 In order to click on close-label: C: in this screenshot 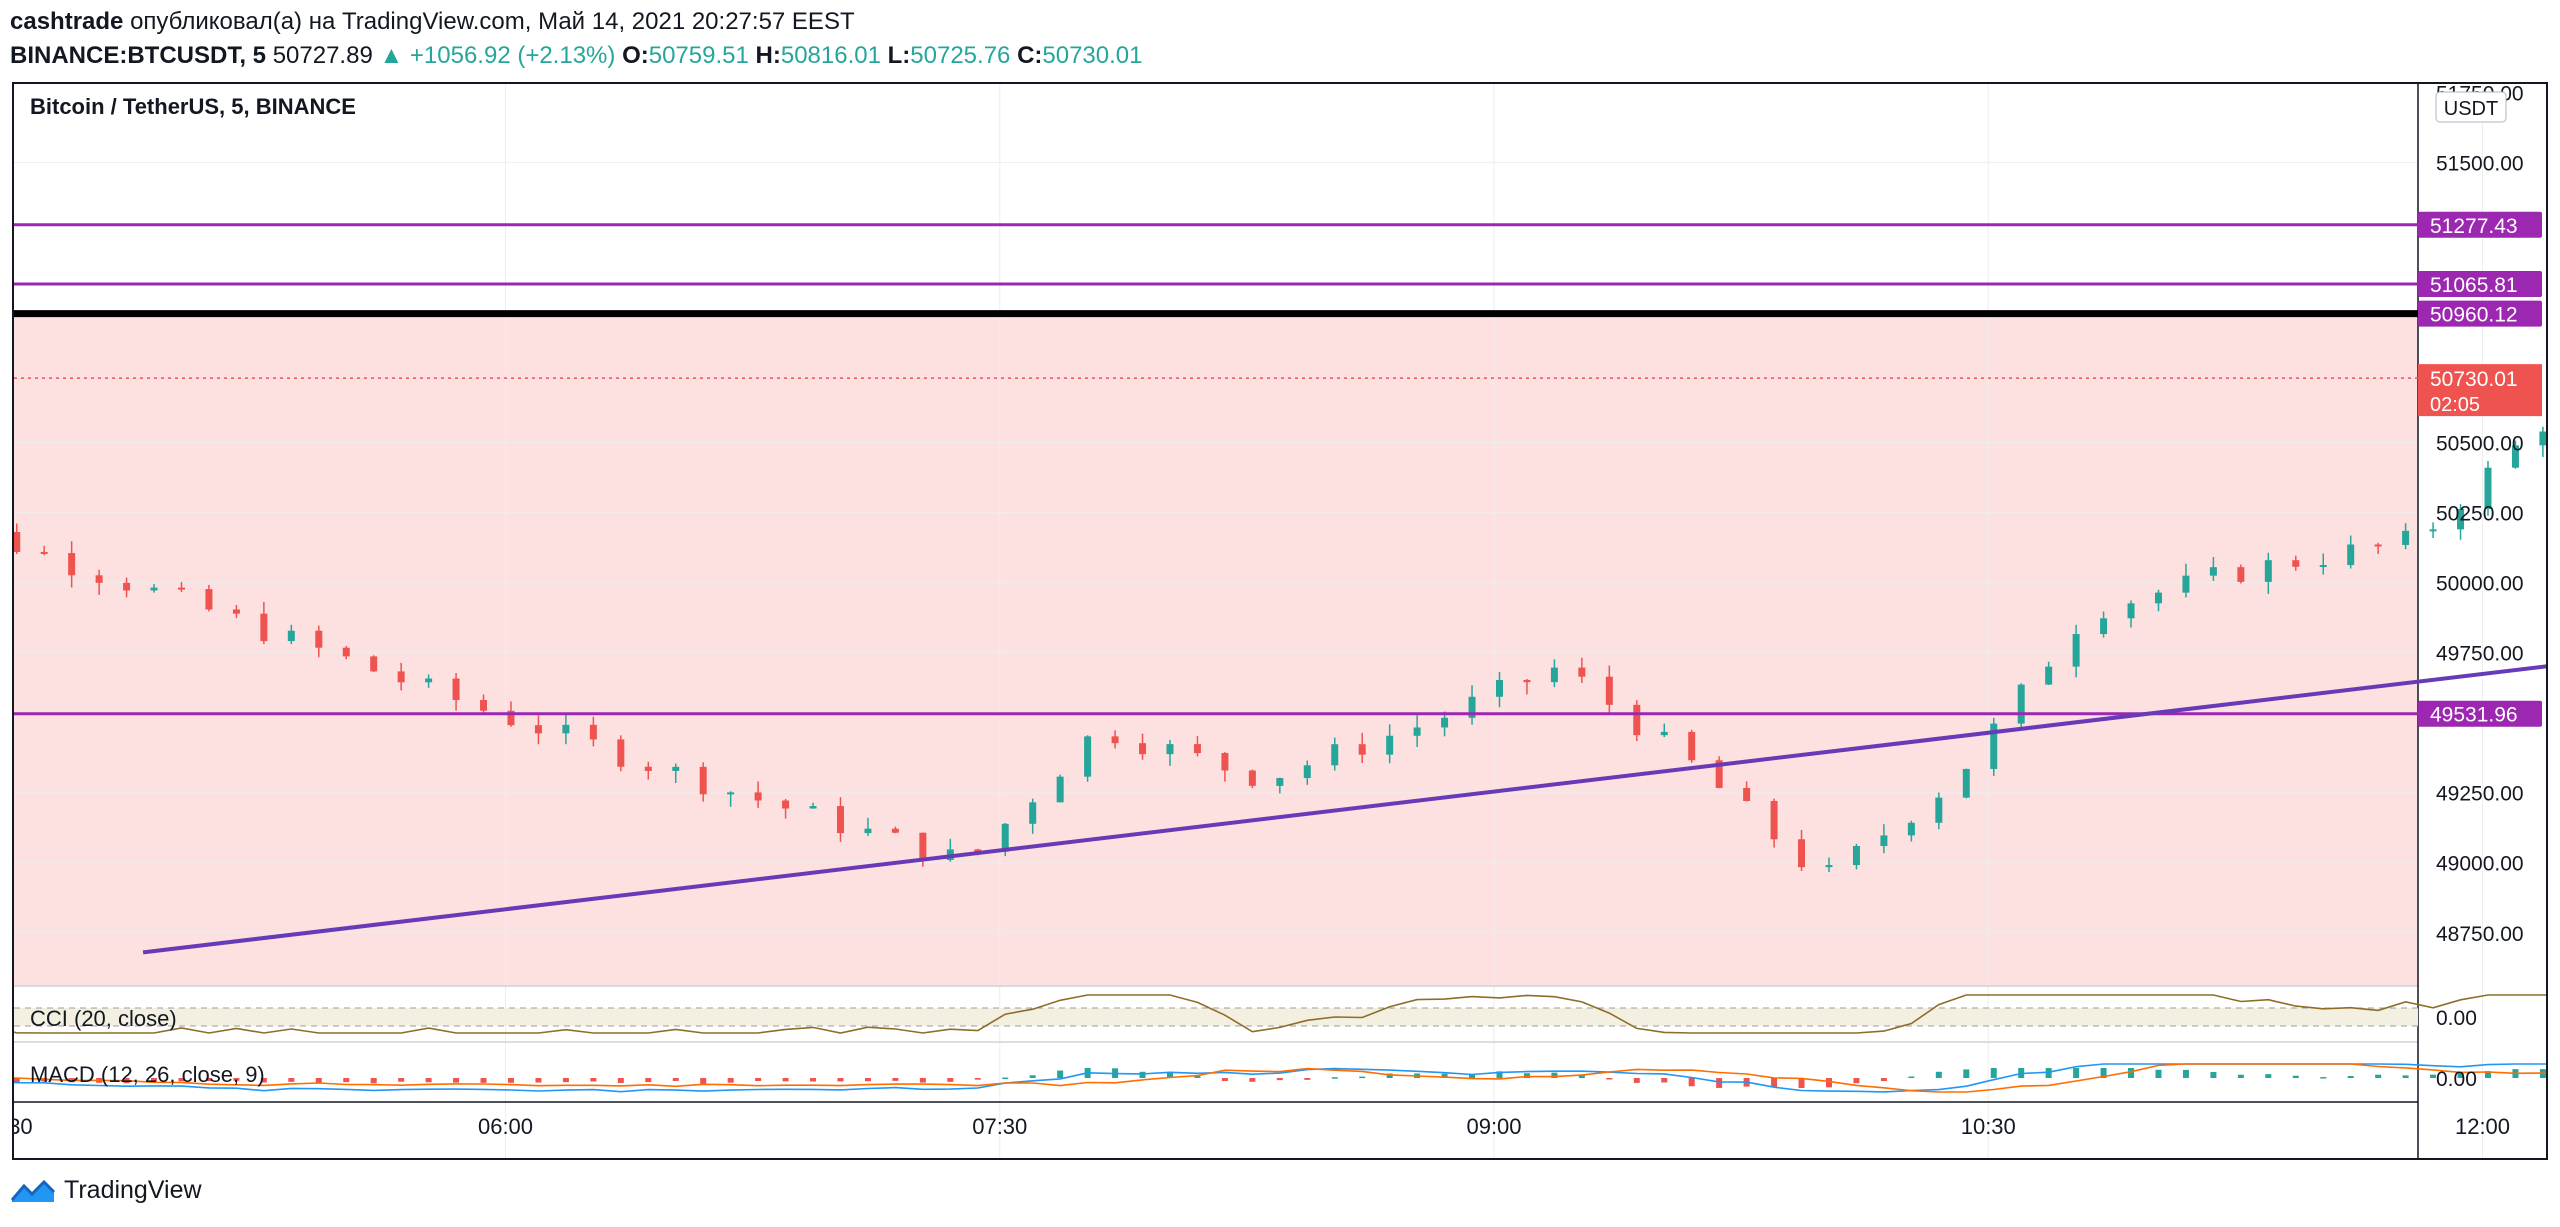, I will do `click(1030, 55)`.